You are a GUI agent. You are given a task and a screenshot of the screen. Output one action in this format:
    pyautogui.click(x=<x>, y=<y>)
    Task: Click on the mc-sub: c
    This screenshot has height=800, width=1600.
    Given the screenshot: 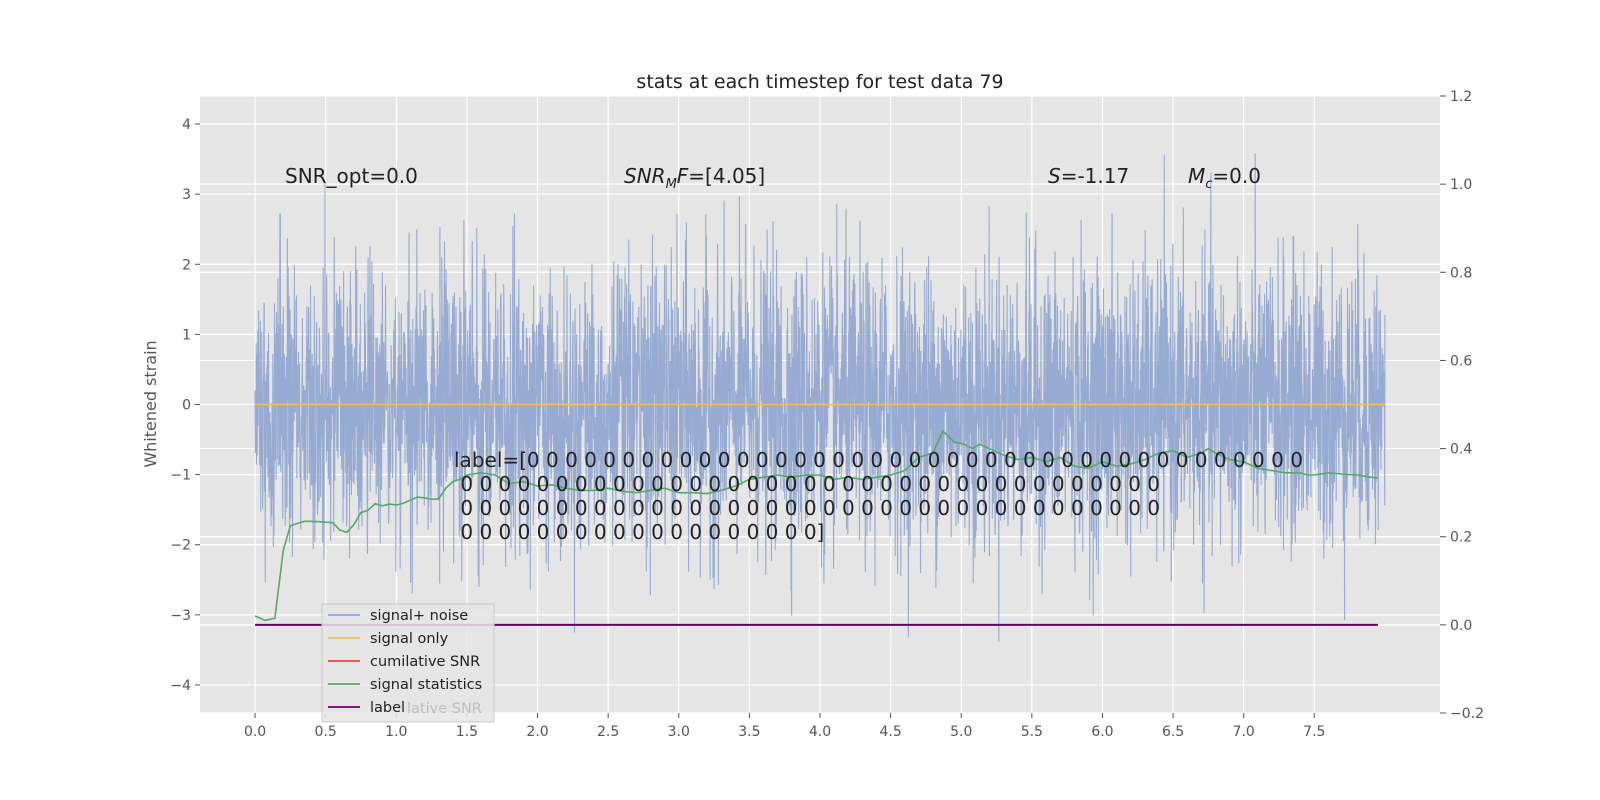 What is the action you would take?
    pyautogui.click(x=1208, y=184)
    